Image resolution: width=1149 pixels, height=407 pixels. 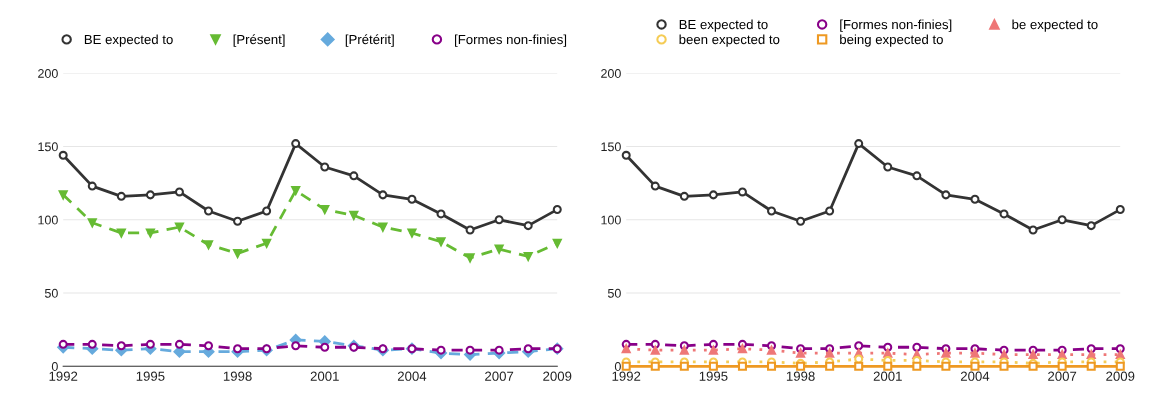 What do you see at coordinates (1055, 25) in the screenshot?
I see `legend-label: be expected to` at bounding box center [1055, 25].